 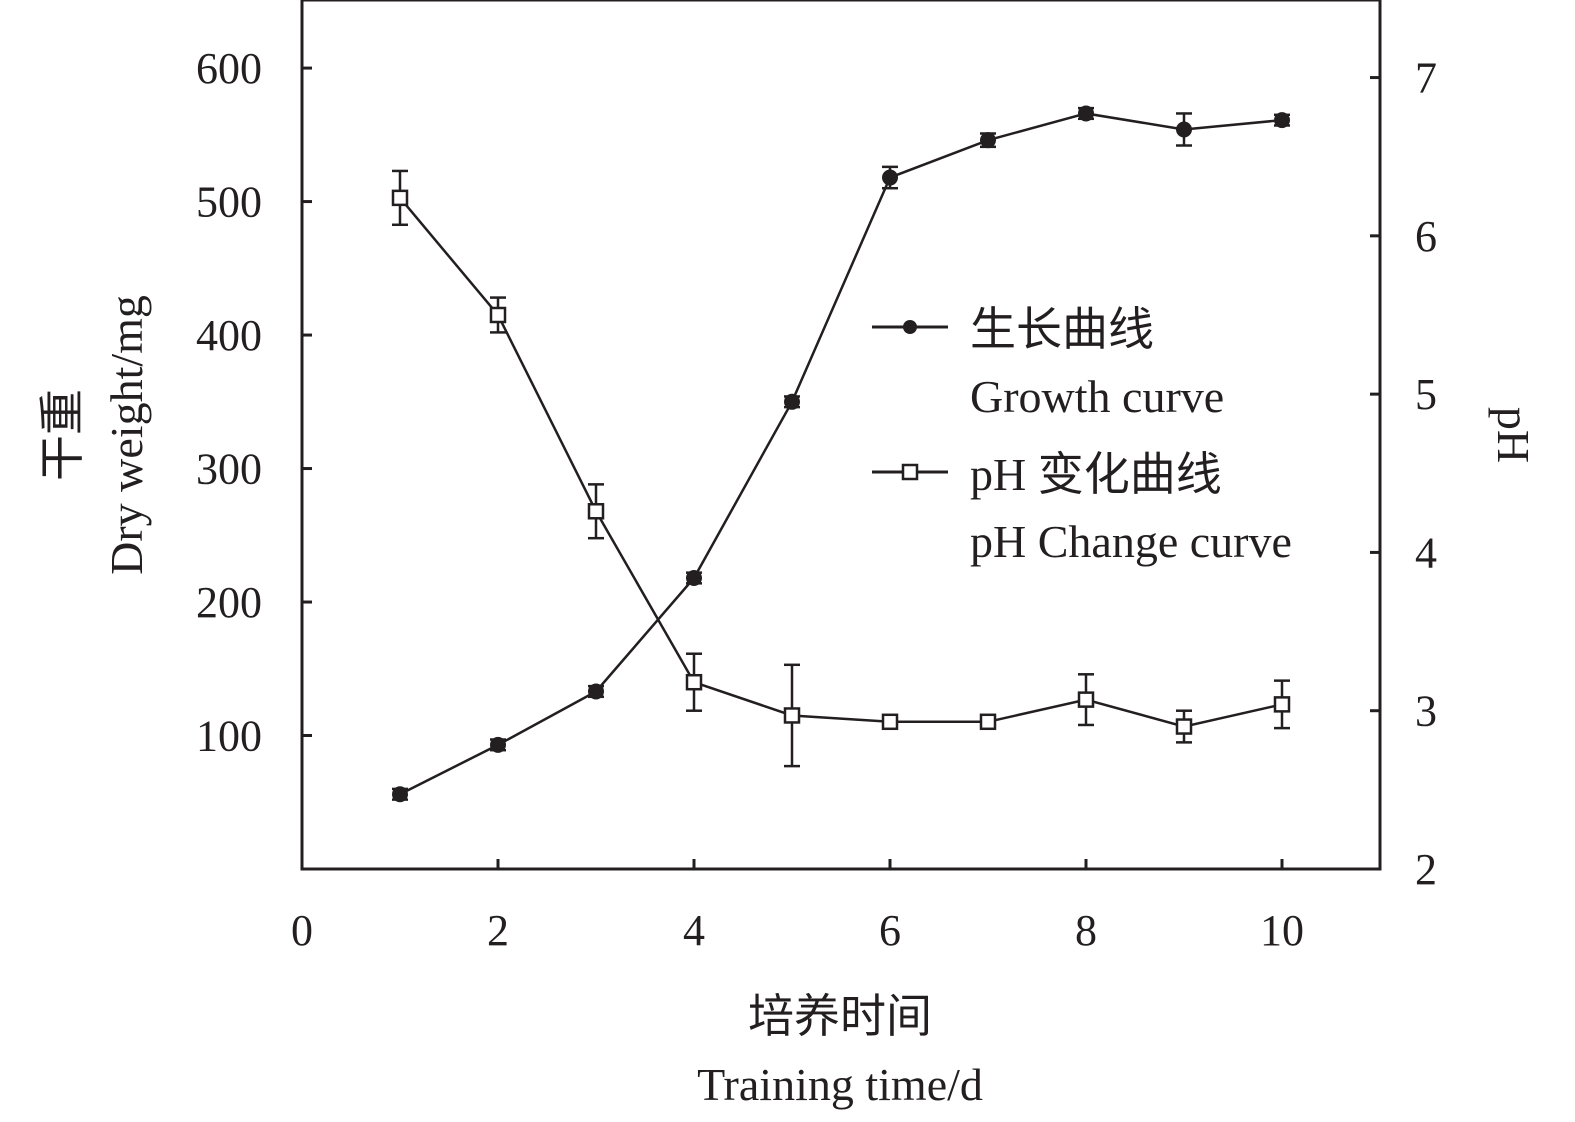 I want to click on y-right-label: pH, so click(x=1513, y=435).